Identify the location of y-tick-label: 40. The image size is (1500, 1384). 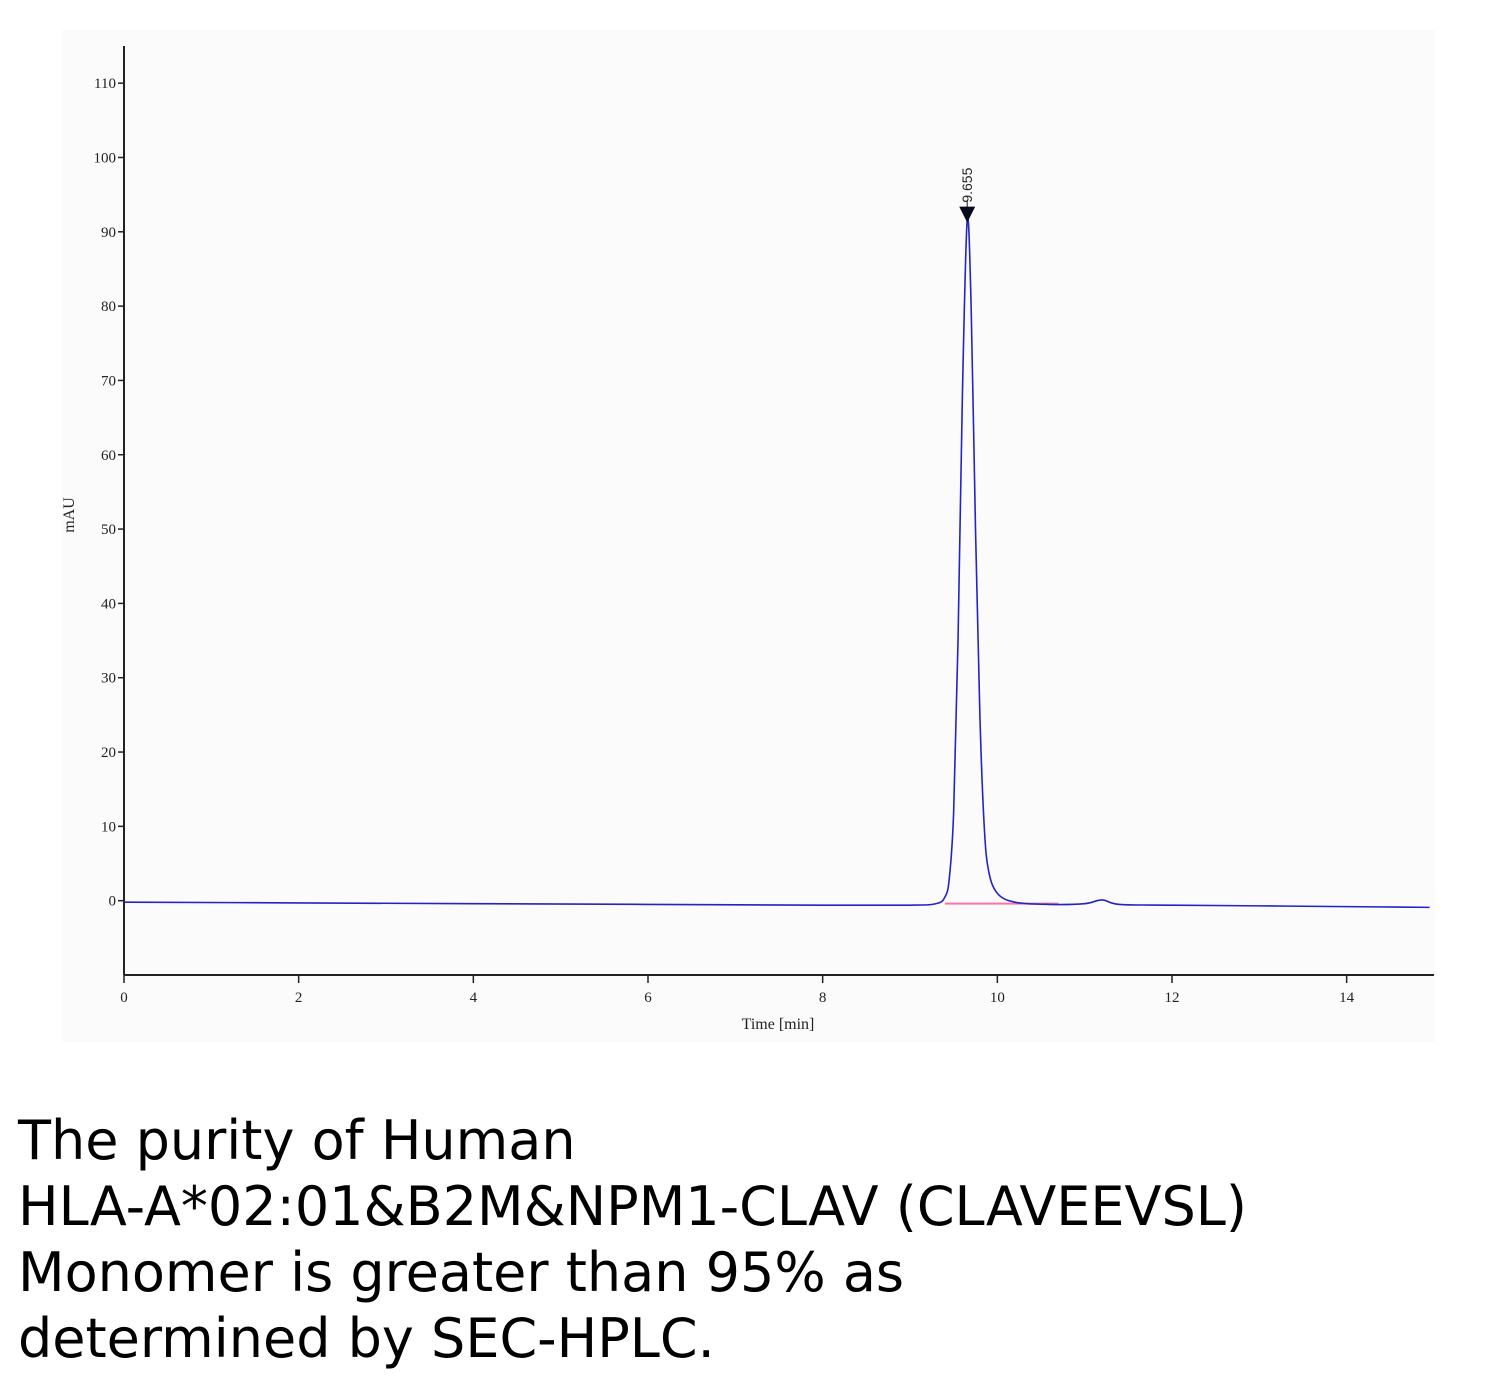
(108, 604).